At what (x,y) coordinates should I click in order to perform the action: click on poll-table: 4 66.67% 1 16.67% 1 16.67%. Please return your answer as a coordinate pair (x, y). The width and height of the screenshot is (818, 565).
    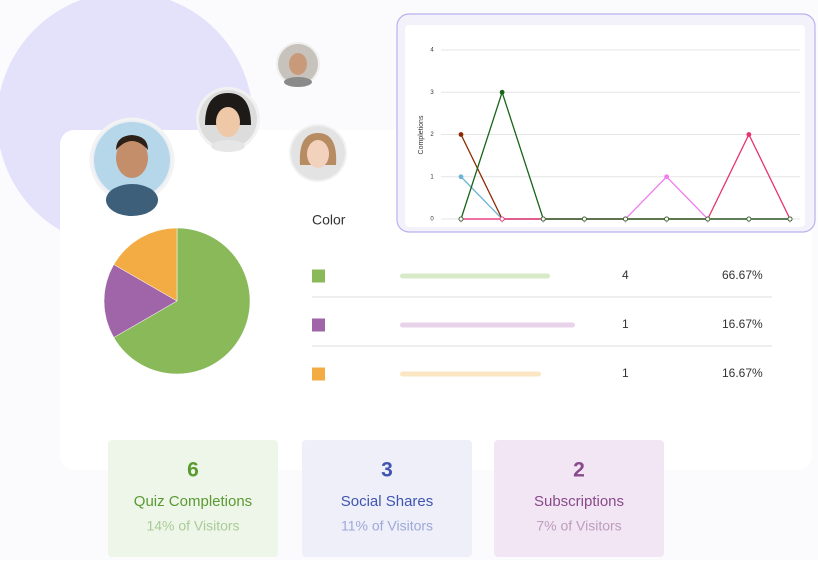
    Looking at the image, I should click on (542, 324).